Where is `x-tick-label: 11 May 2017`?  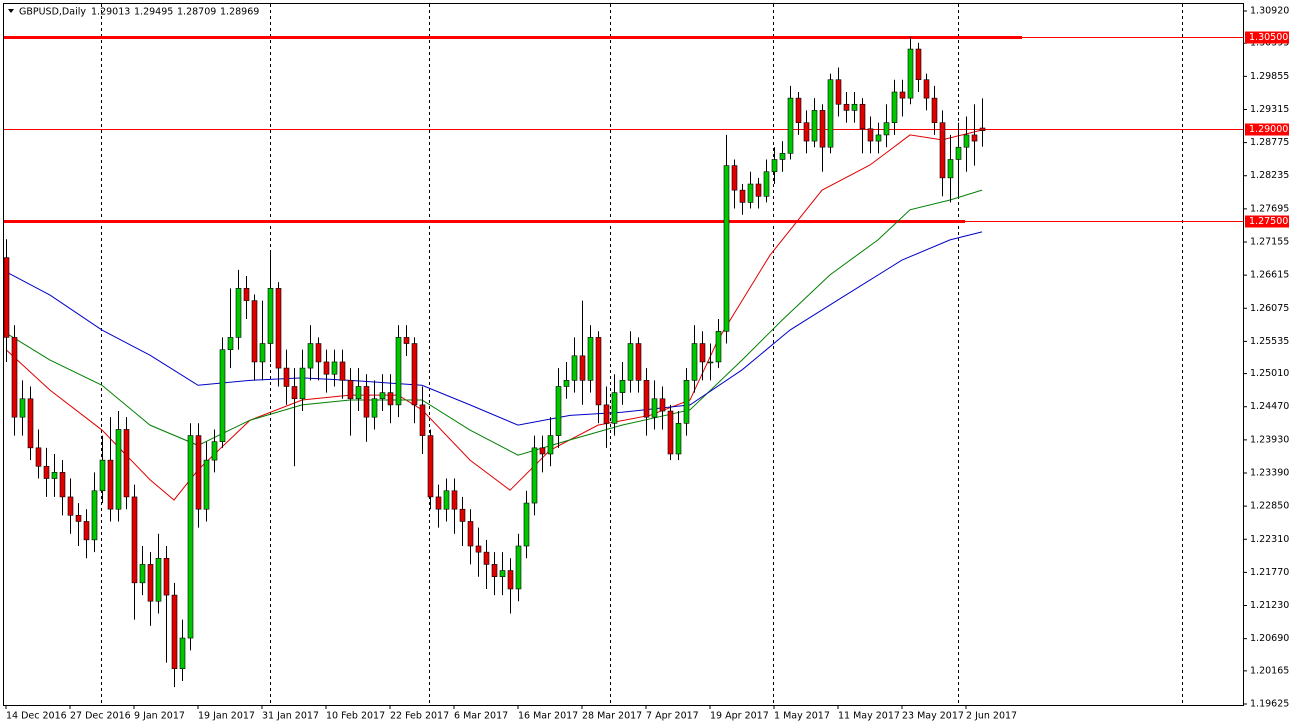
x-tick-label: 11 May 2017 is located at coordinates (869, 716).